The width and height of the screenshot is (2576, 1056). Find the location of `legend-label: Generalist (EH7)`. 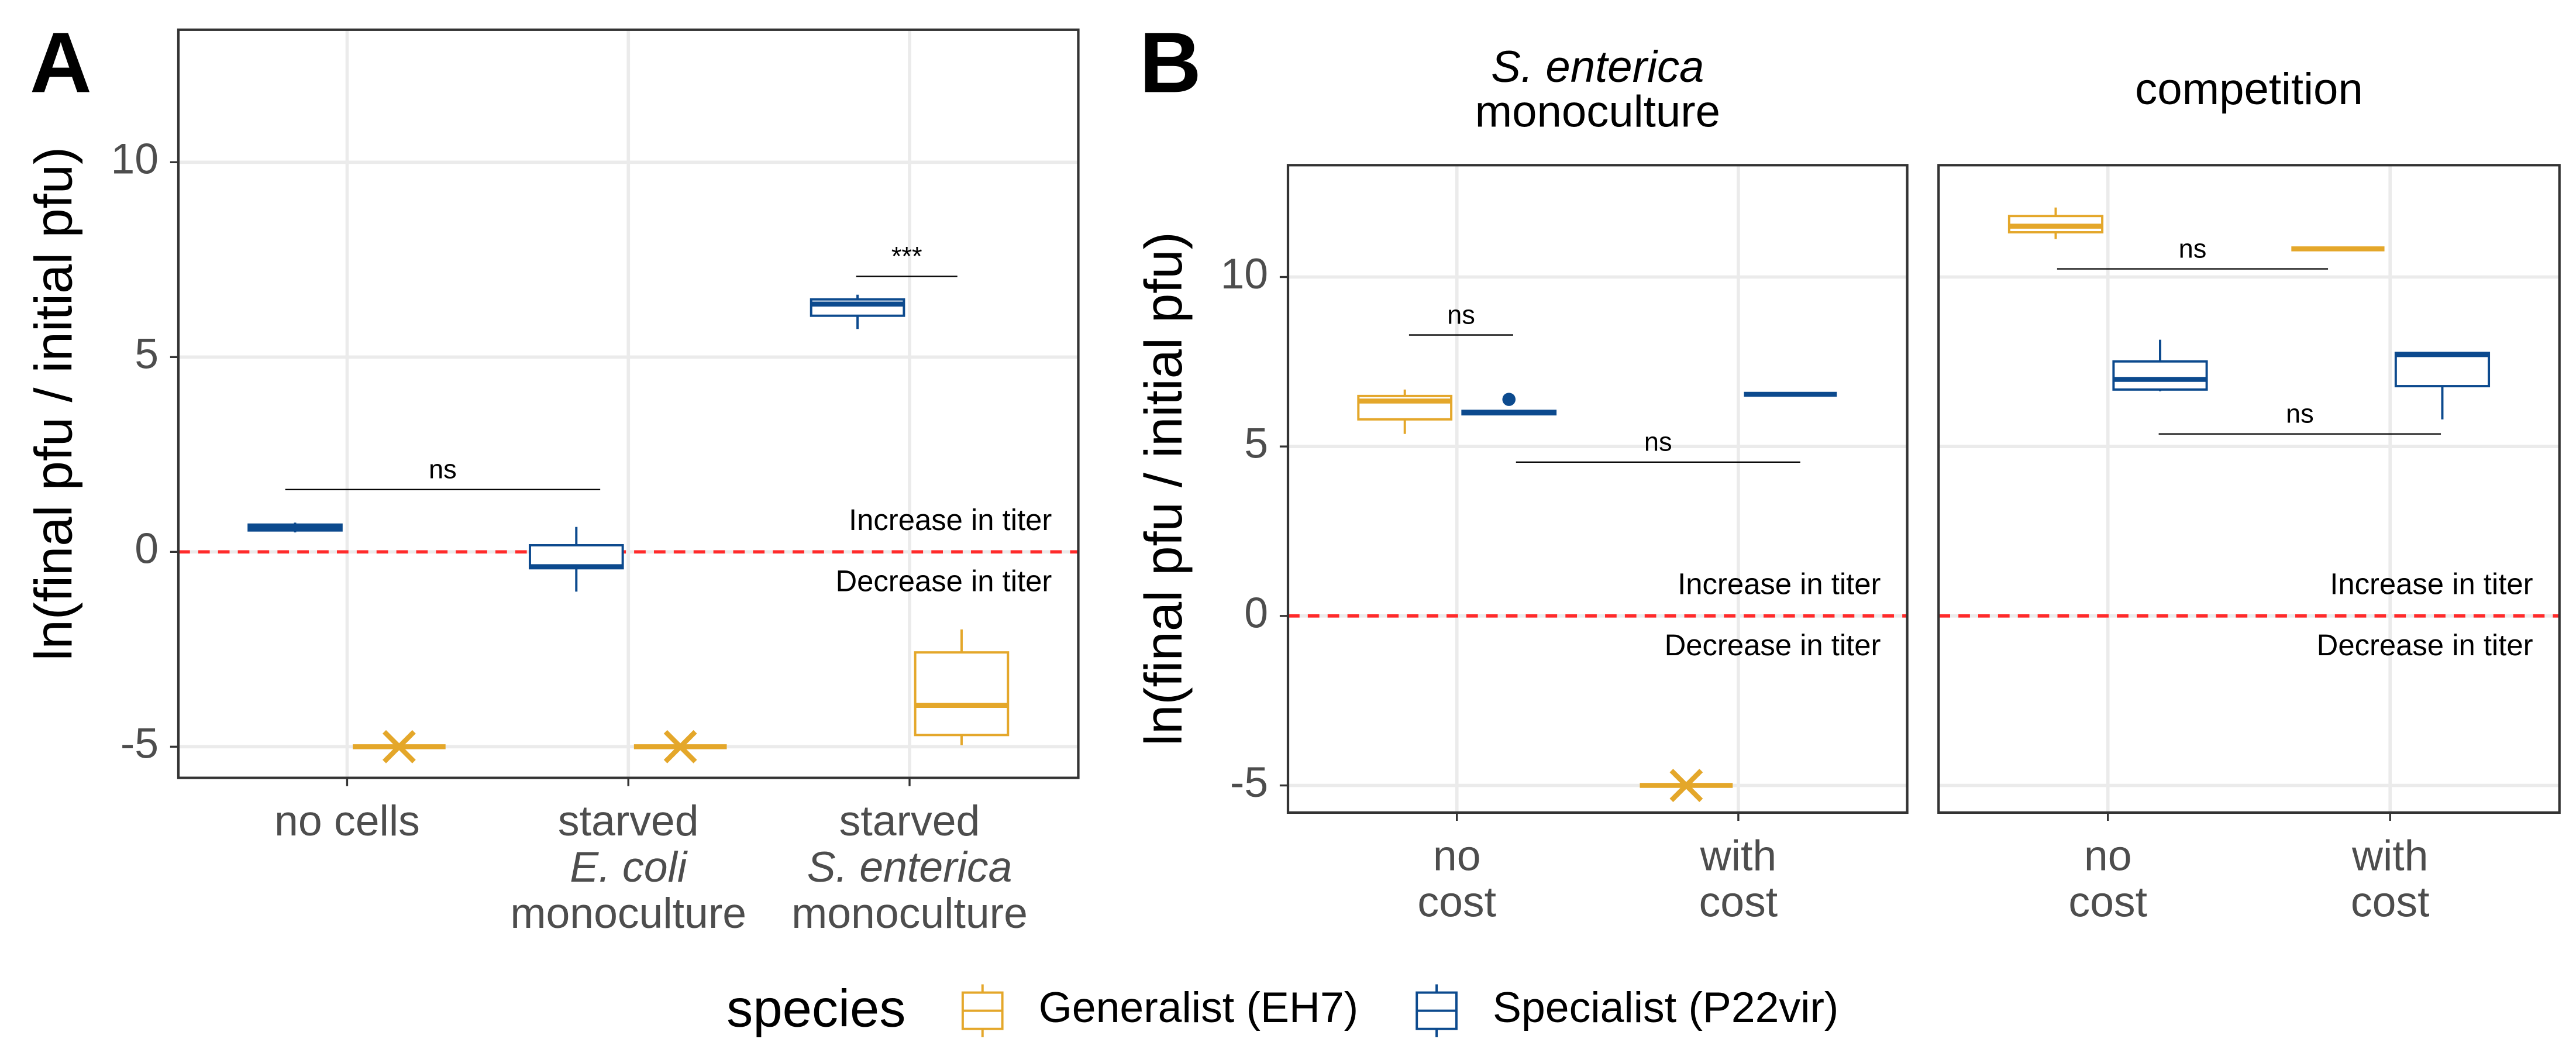

legend-label: Generalist (EH7) is located at coordinates (1198, 1007).